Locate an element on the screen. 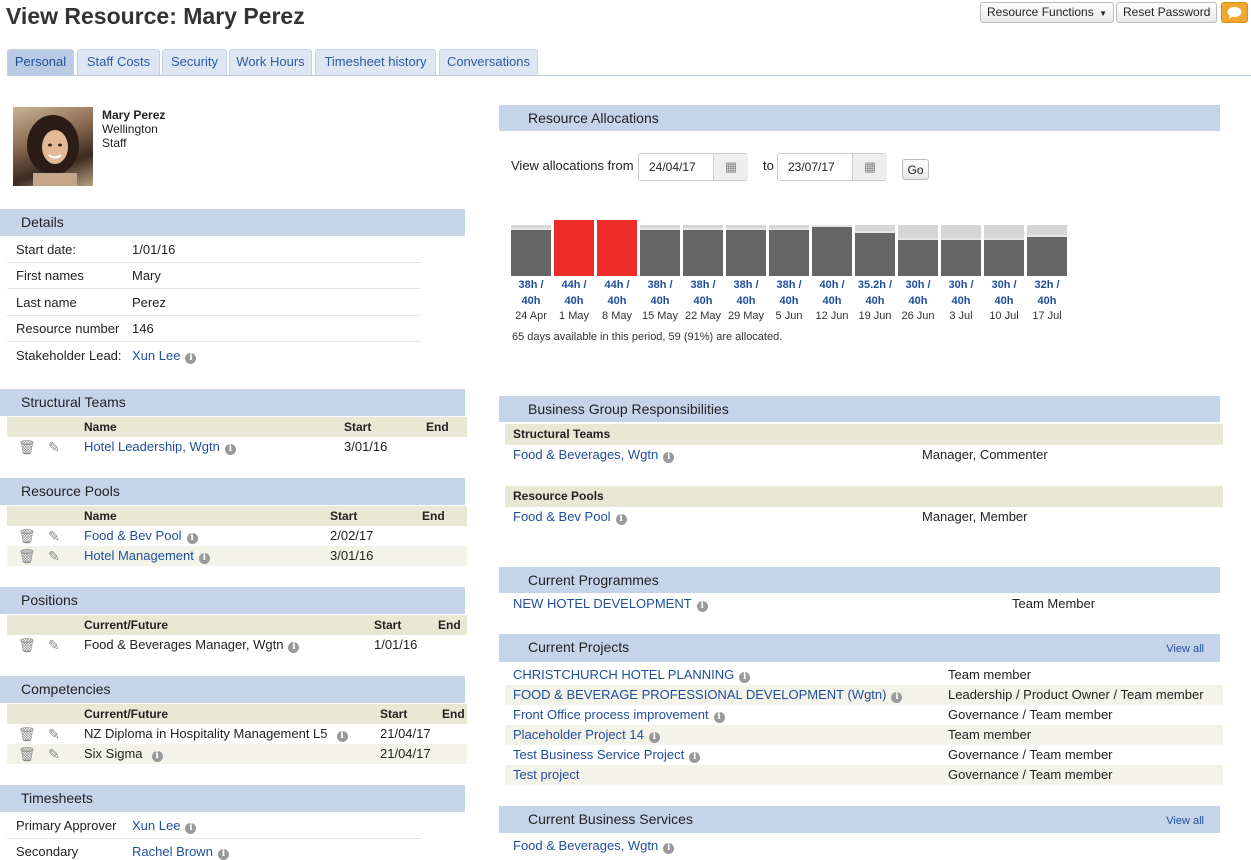 The height and width of the screenshot is (860, 1251). chat-button is located at coordinates (1234, 12).